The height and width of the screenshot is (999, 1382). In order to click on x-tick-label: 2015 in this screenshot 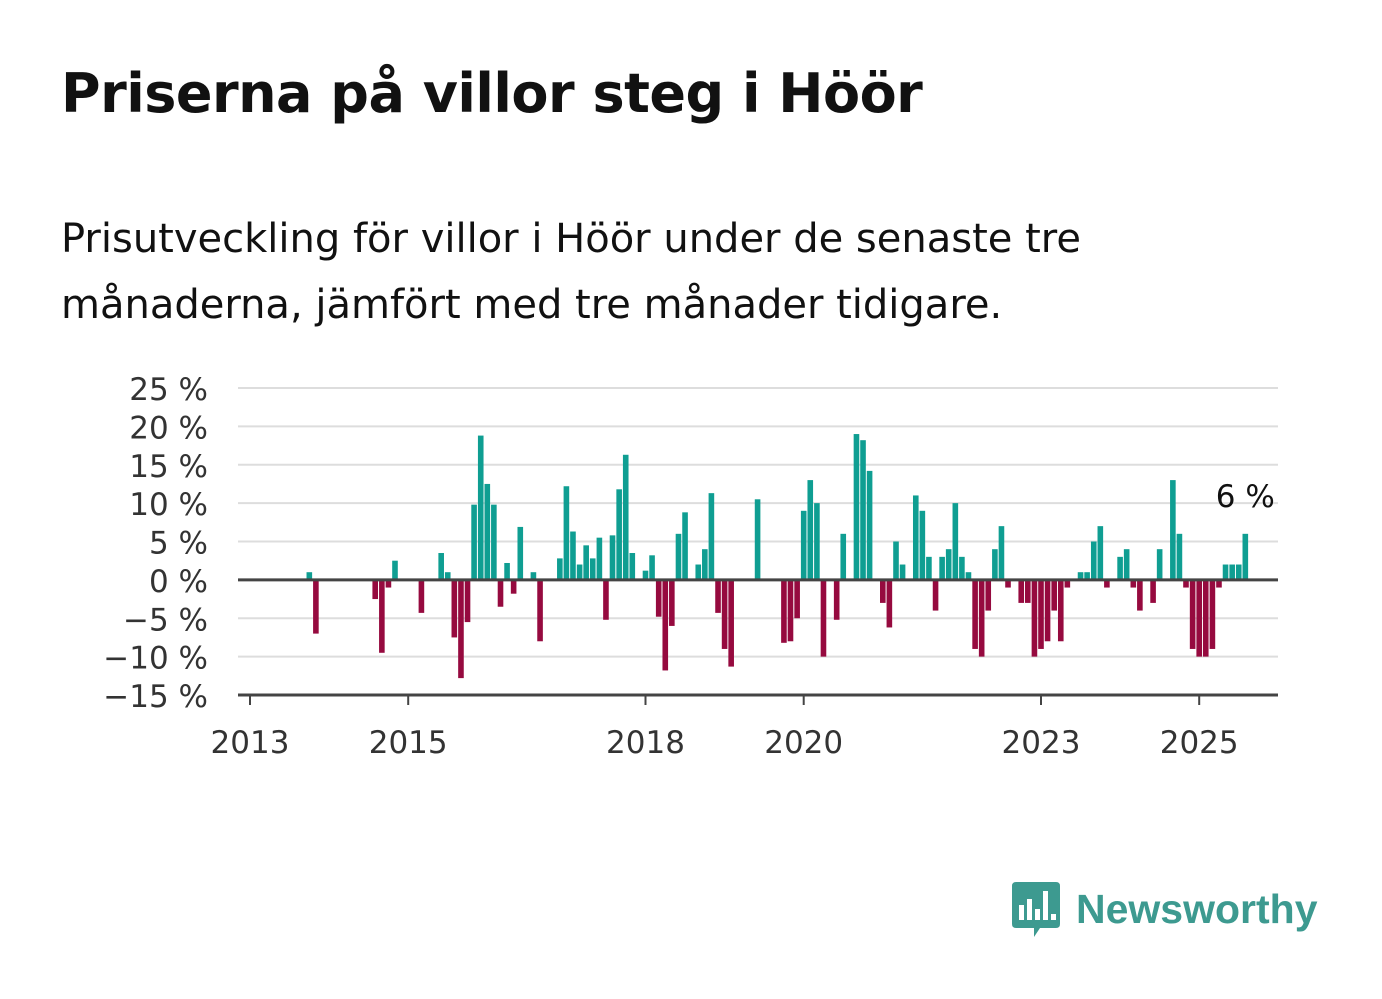, I will do `click(408, 743)`.